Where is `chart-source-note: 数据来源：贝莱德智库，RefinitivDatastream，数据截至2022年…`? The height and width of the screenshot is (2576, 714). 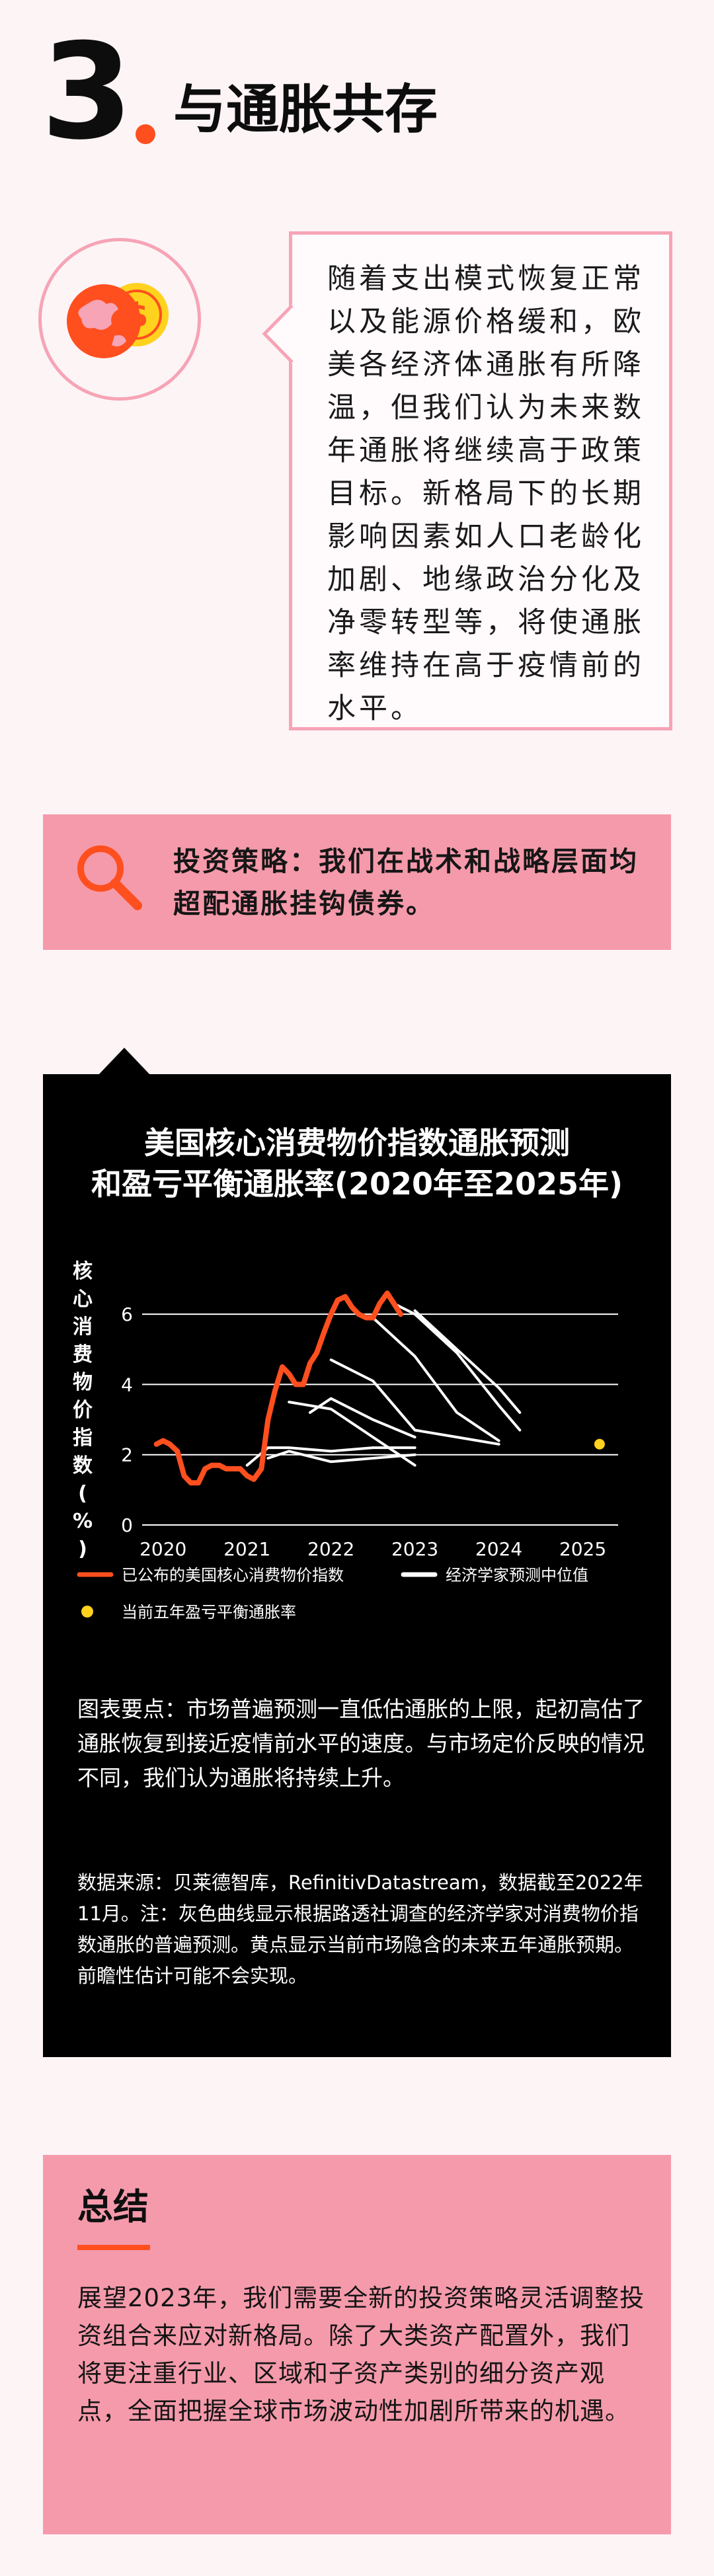 chart-source-note: 数据来源：贝莱德智库，RefinitivDatastream，数据截至2022年… is located at coordinates (360, 1929).